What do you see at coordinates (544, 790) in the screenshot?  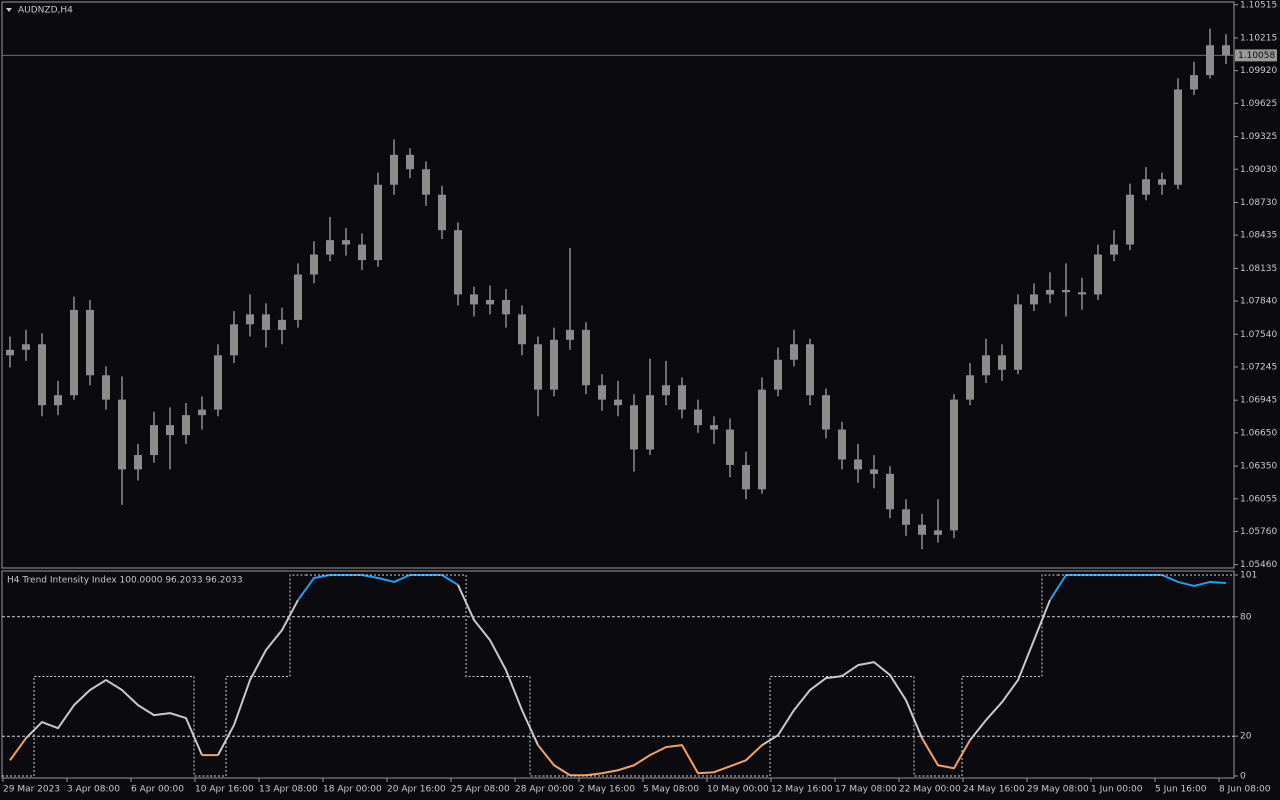 I see `x-tick-label: 28 Apr 00:00` at bounding box center [544, 790].